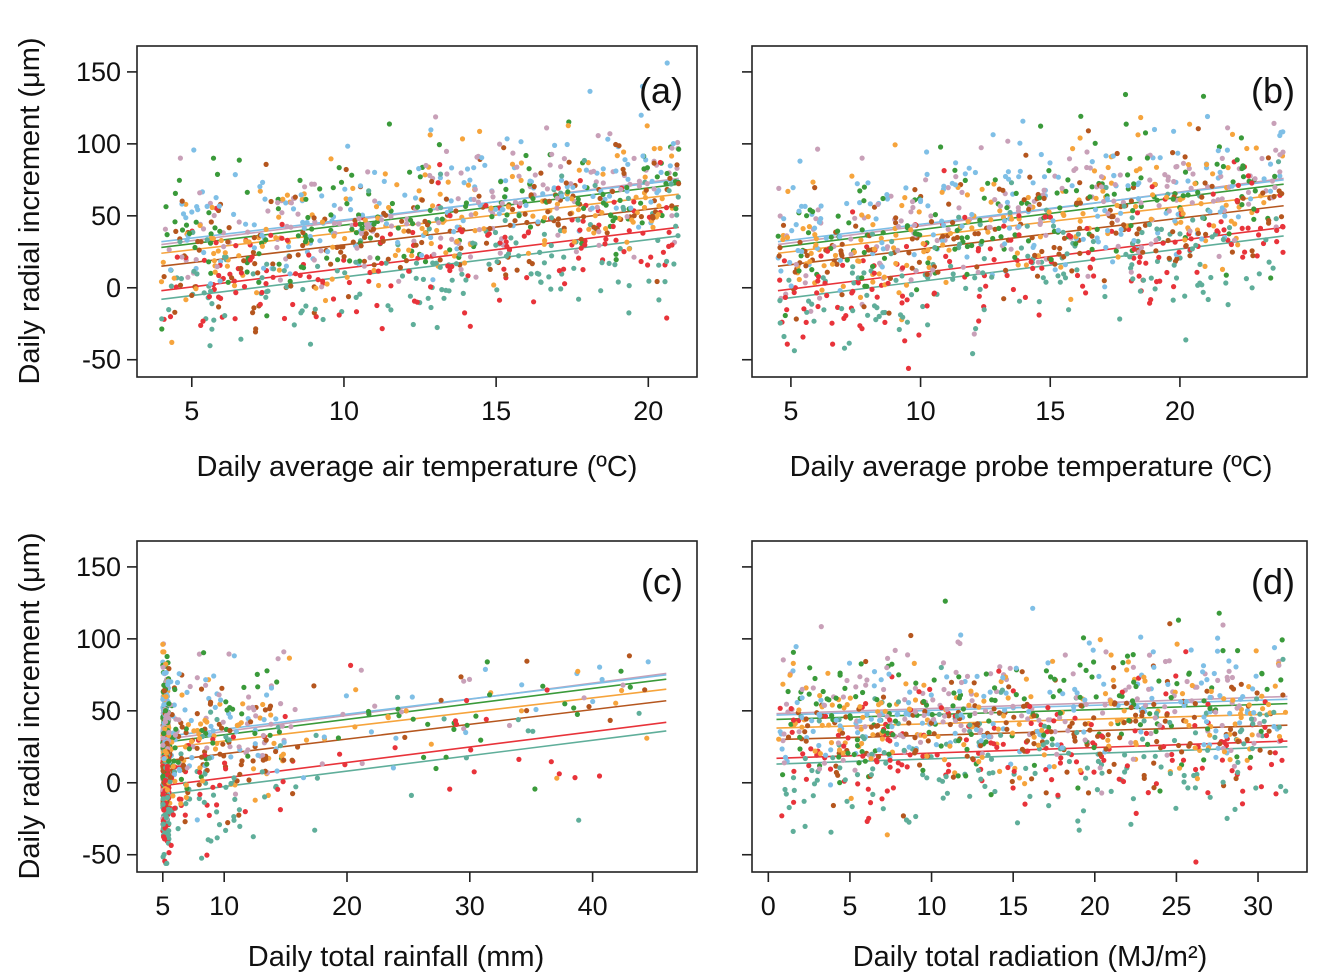 This screenshot has height=973, width=1338. Describe the element at coordinates (162, 906) in the screenshot. I see `x-tick-label-c-0: 5` at that location.